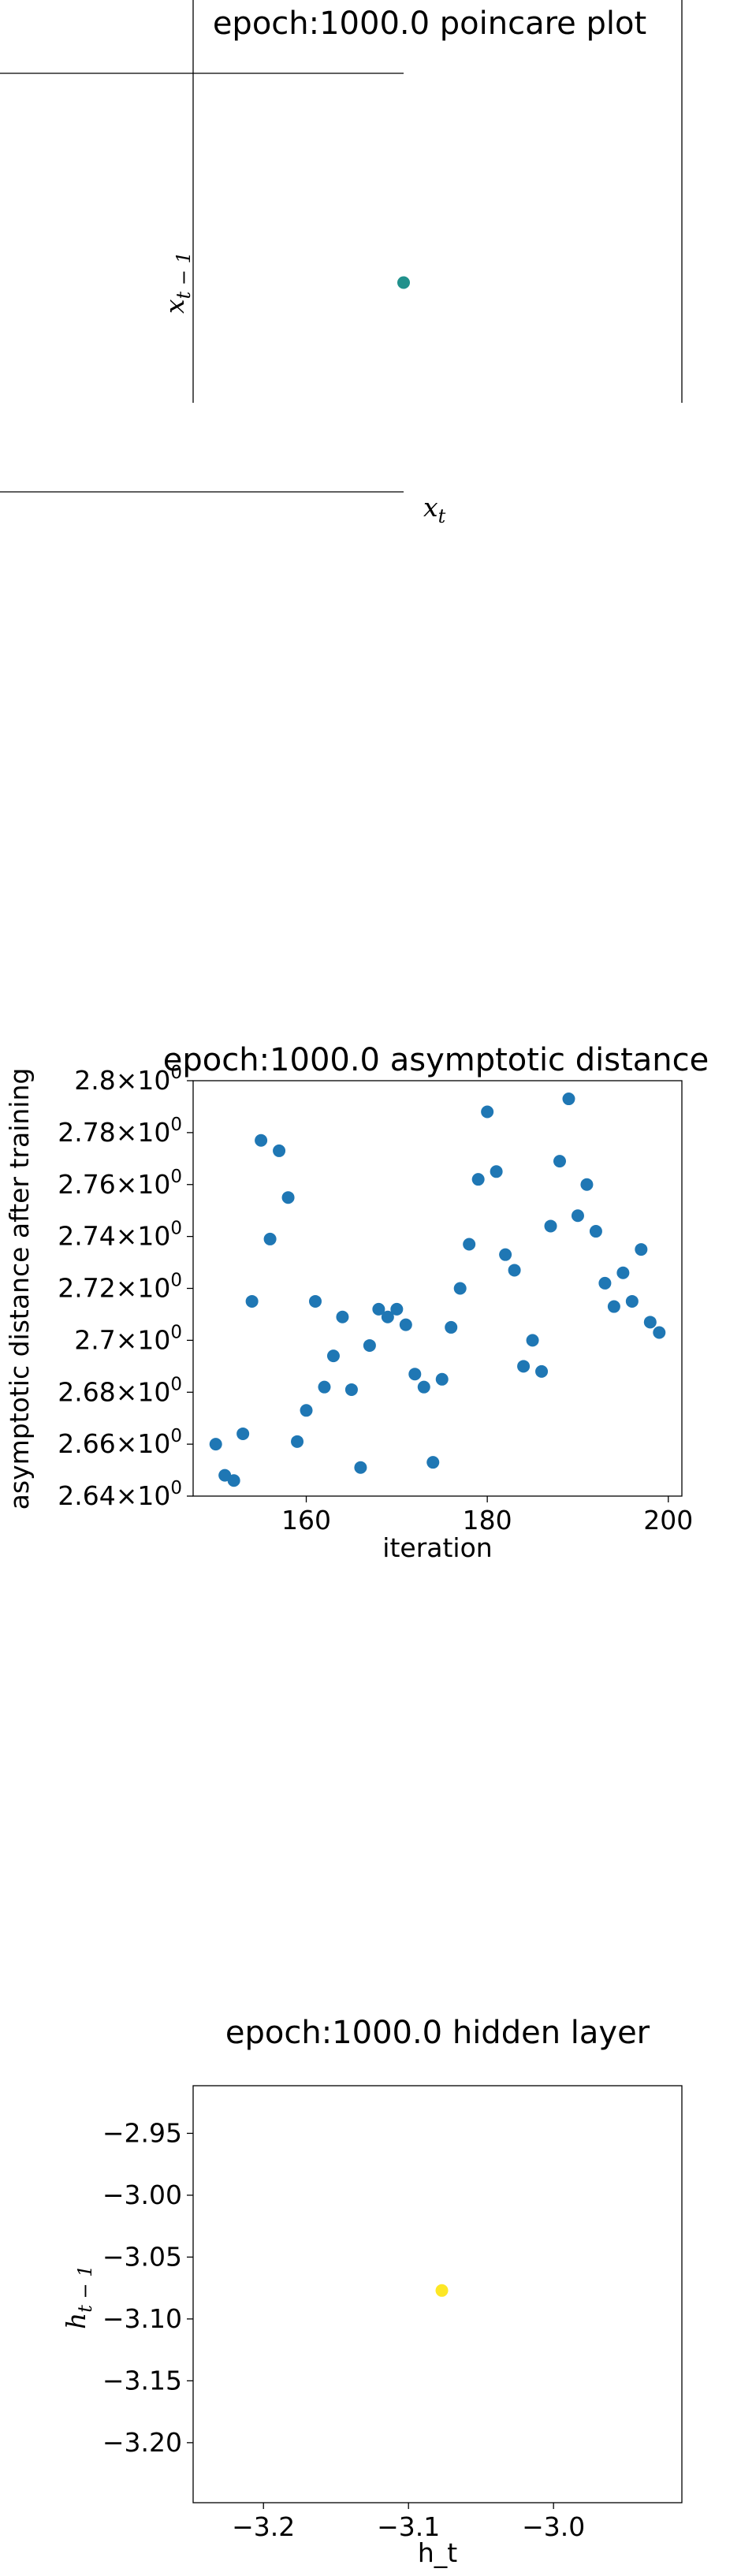 This screenshot has height=2576, width=741. What do you see at coordinates (87, 1132) in the screenshot?
I see `y-tick-mantissa: 2.78` at bounding box center [87, 1132].